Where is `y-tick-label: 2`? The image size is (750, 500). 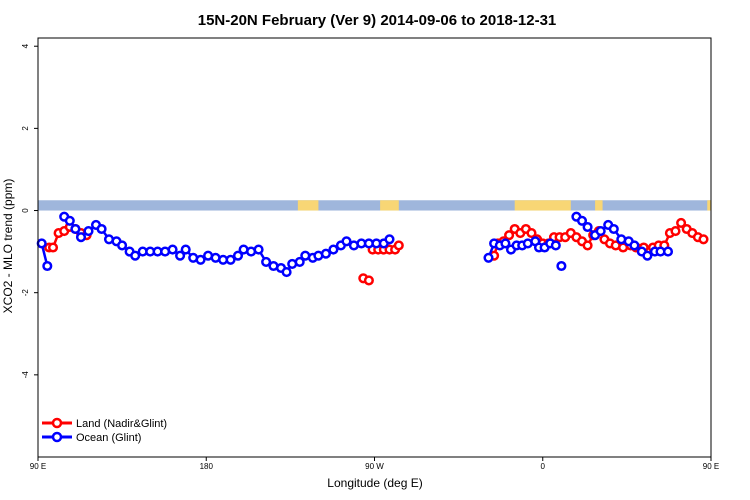
y-tick-label: 2 is located at coordinates (25, 128).